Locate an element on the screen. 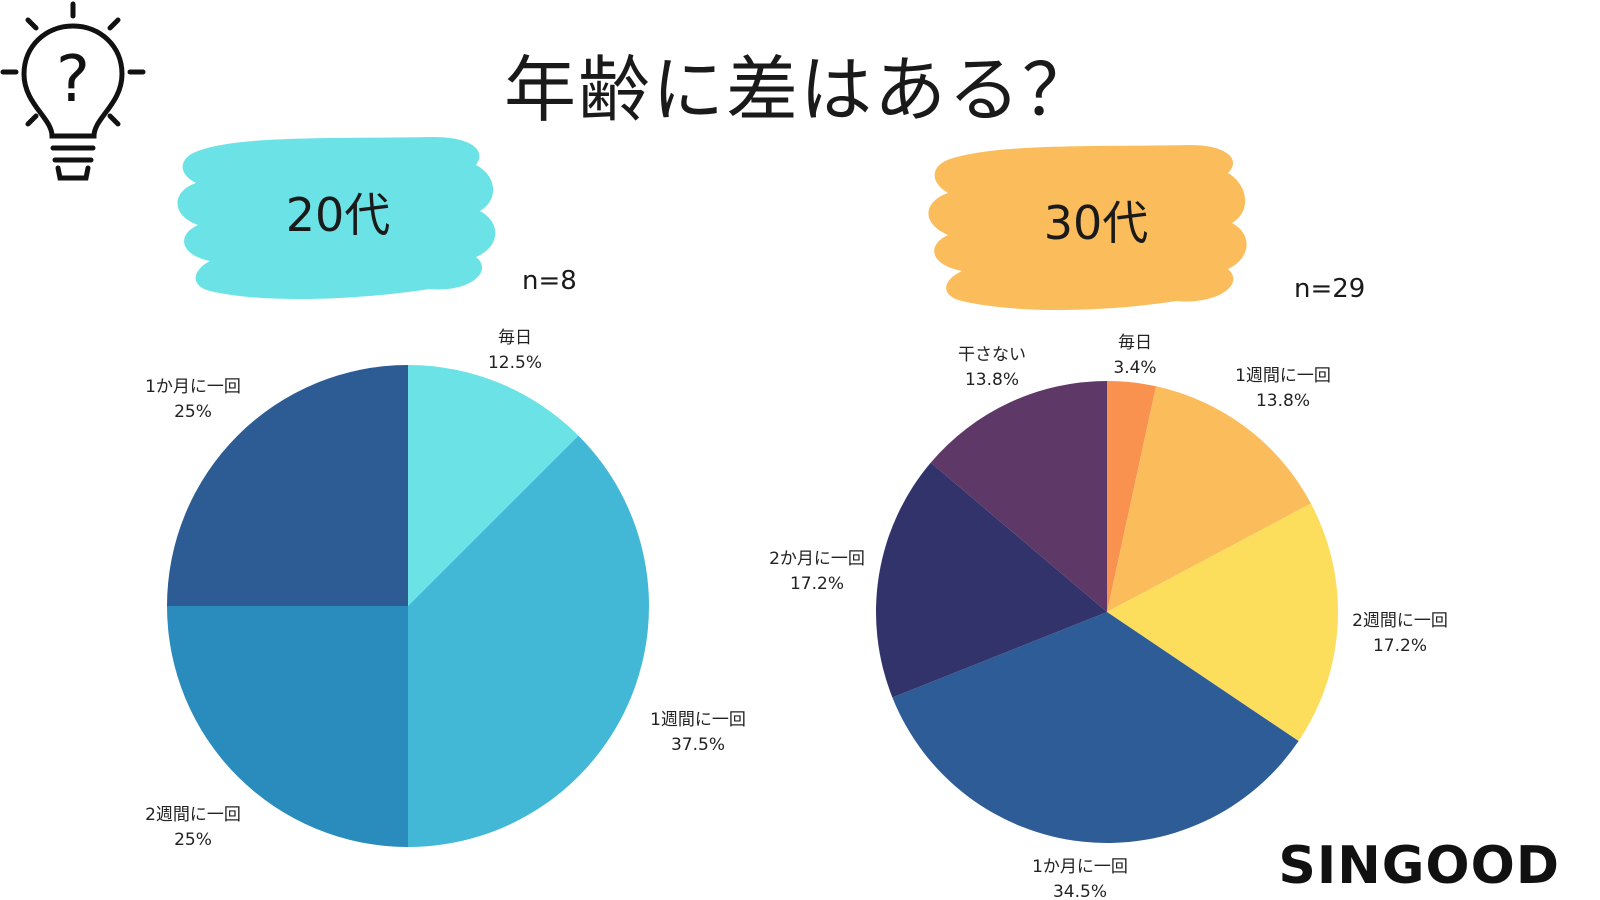  group-label-30s: 30代 is located at coordinates (1096, 223).